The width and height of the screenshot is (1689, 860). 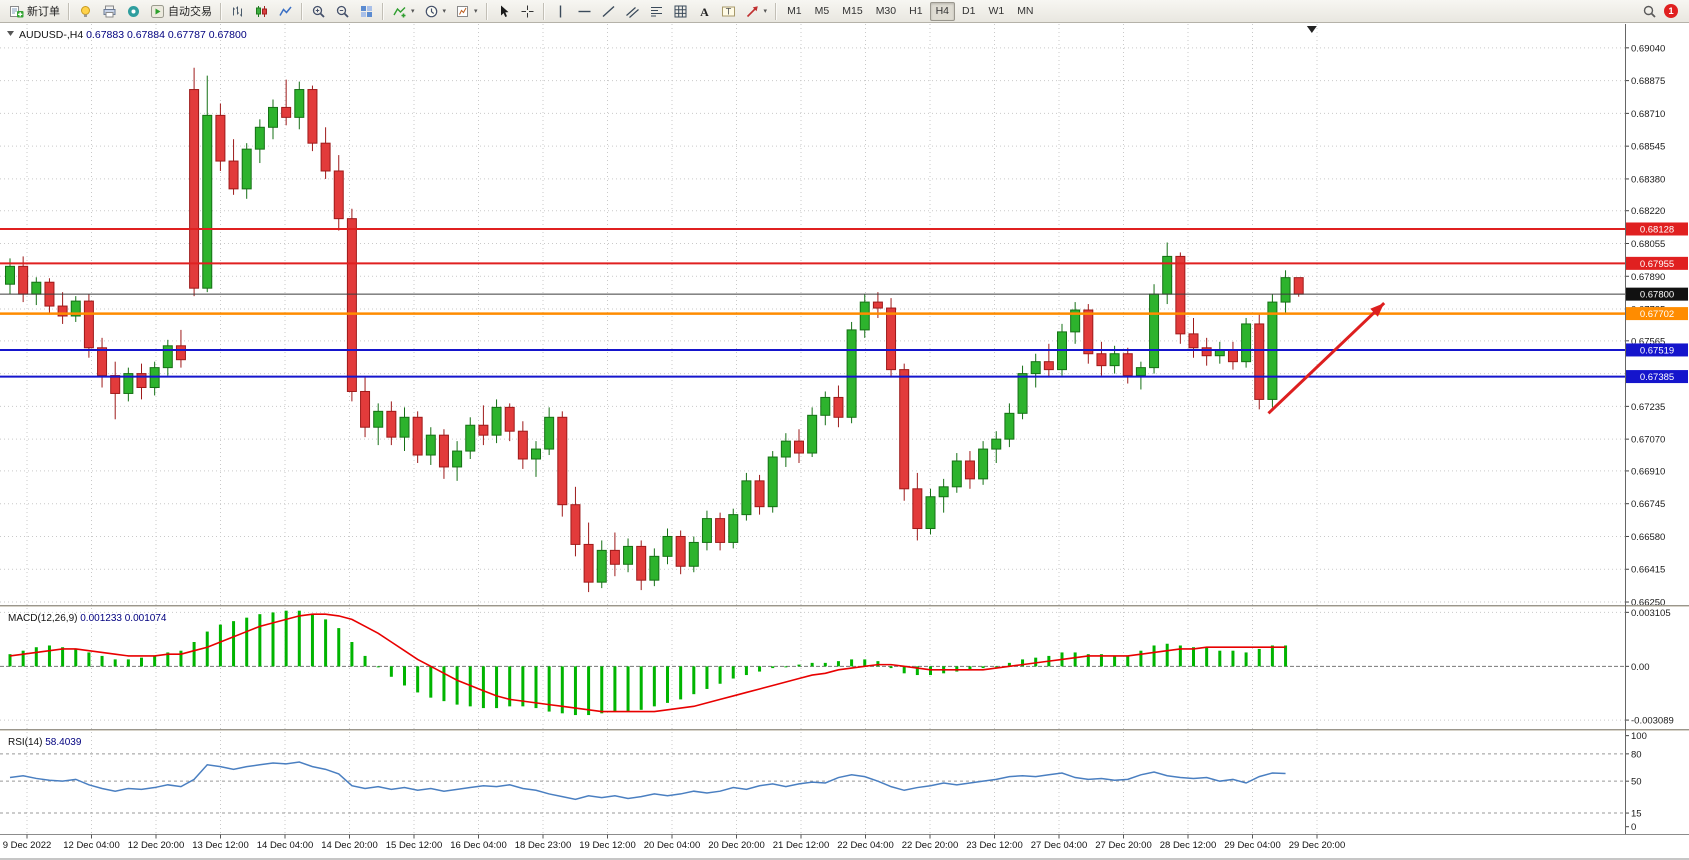 I want to click on svg-text: 0.67702, so click(x=1657, y=314).